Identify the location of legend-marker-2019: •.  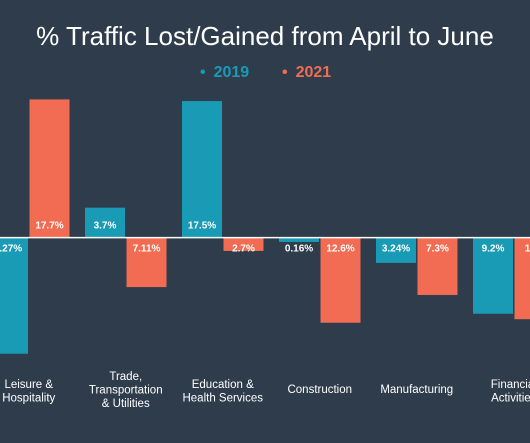
(203, 72).